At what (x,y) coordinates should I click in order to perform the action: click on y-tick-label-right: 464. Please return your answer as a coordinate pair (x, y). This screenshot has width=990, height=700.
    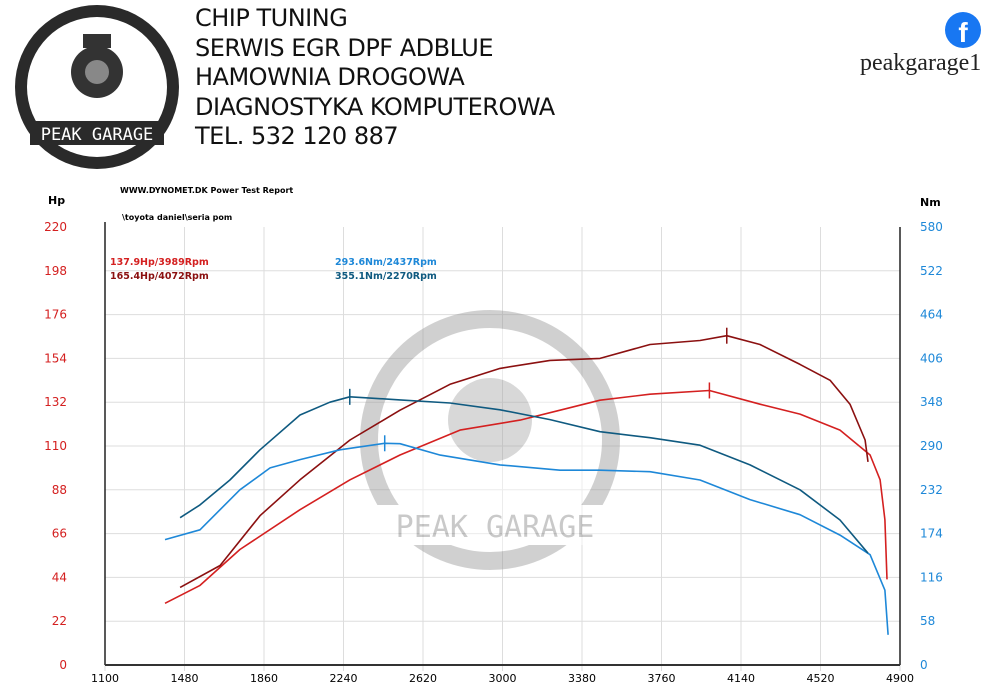
    Looking at the image, I should click on (931, 315).